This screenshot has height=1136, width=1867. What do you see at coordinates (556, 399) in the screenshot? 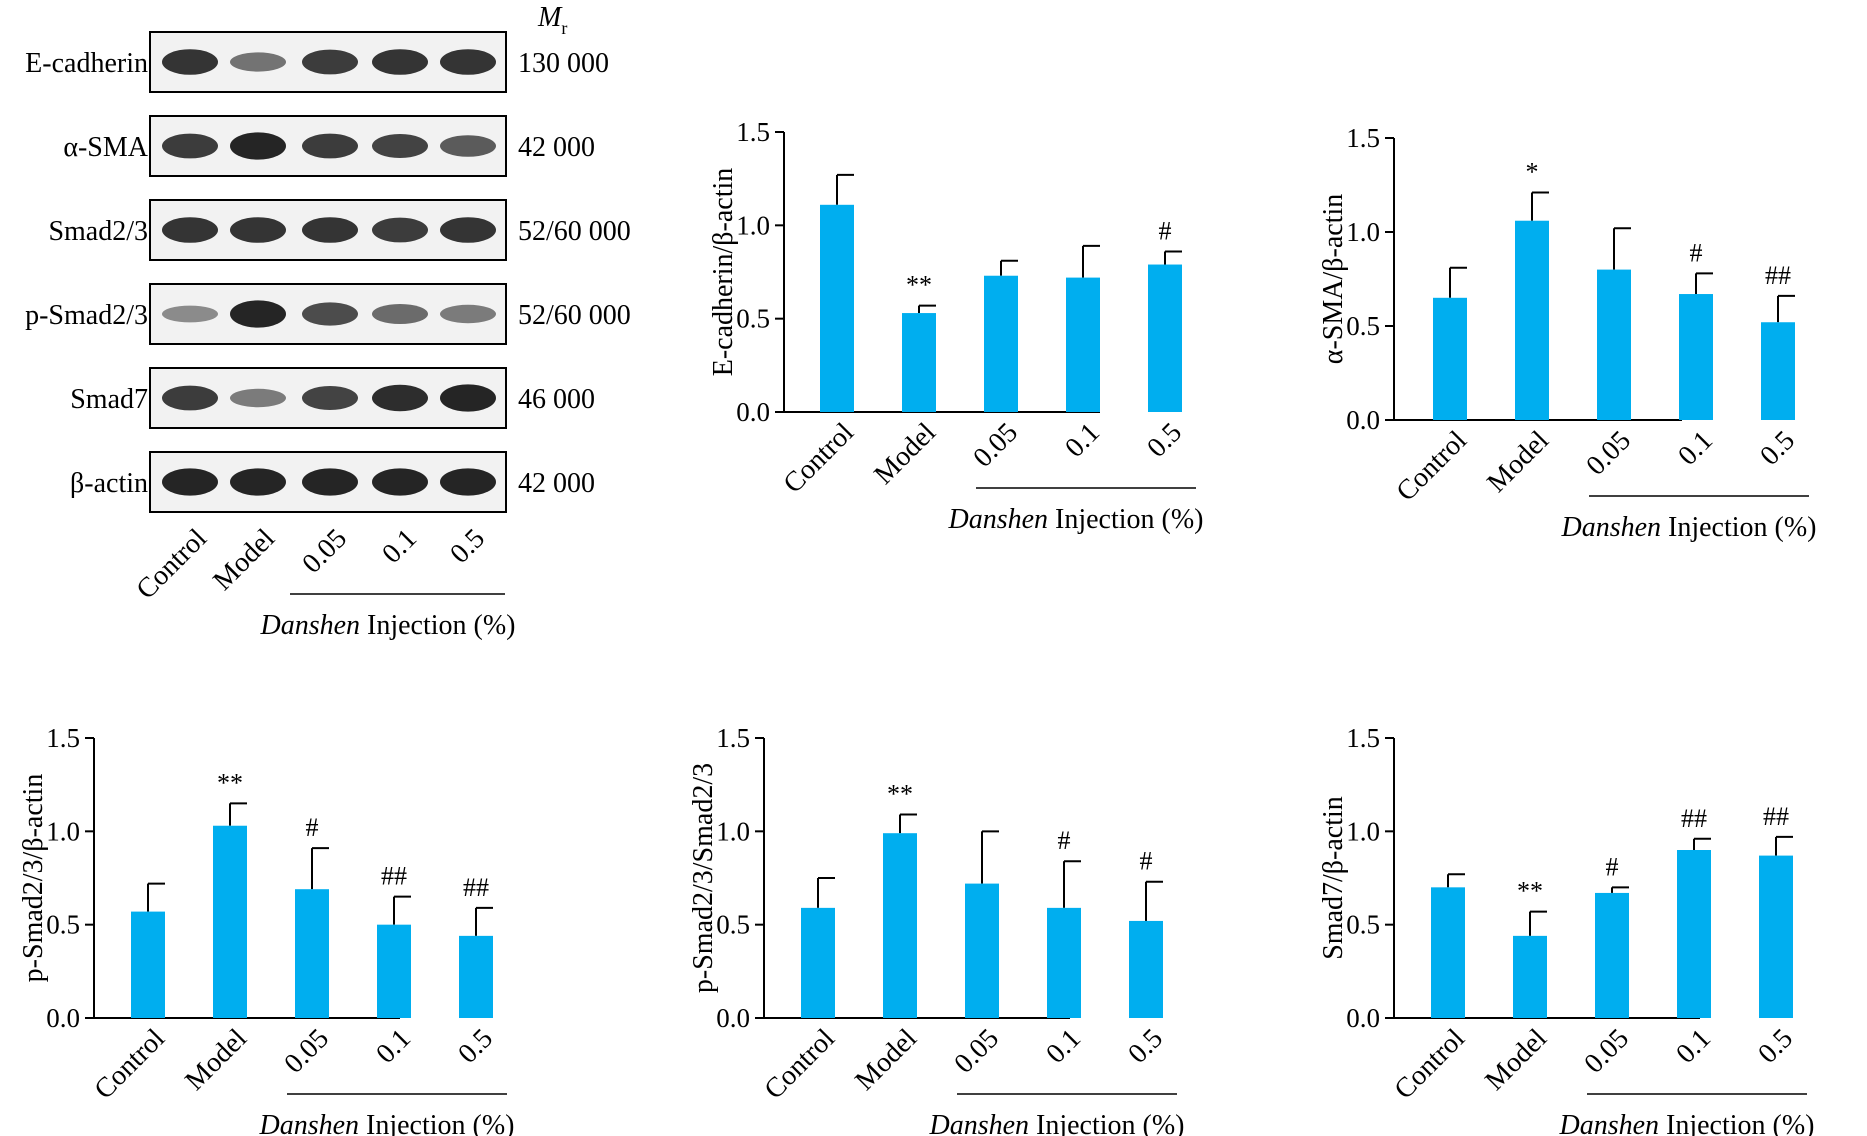
I see `blot-mw-label: 46 000` at bounding box center [556, 399].